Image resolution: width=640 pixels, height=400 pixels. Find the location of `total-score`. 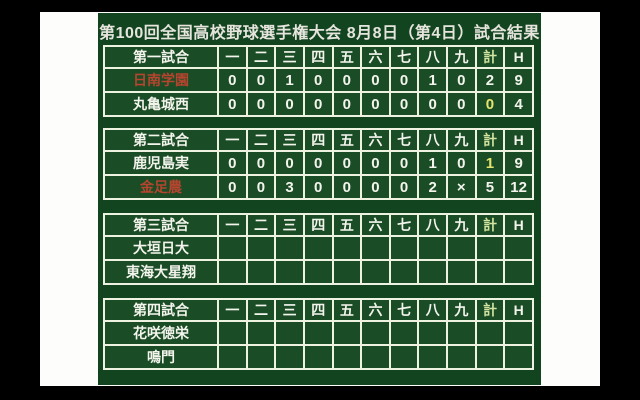

total-score is located at coordinates (490, 272).